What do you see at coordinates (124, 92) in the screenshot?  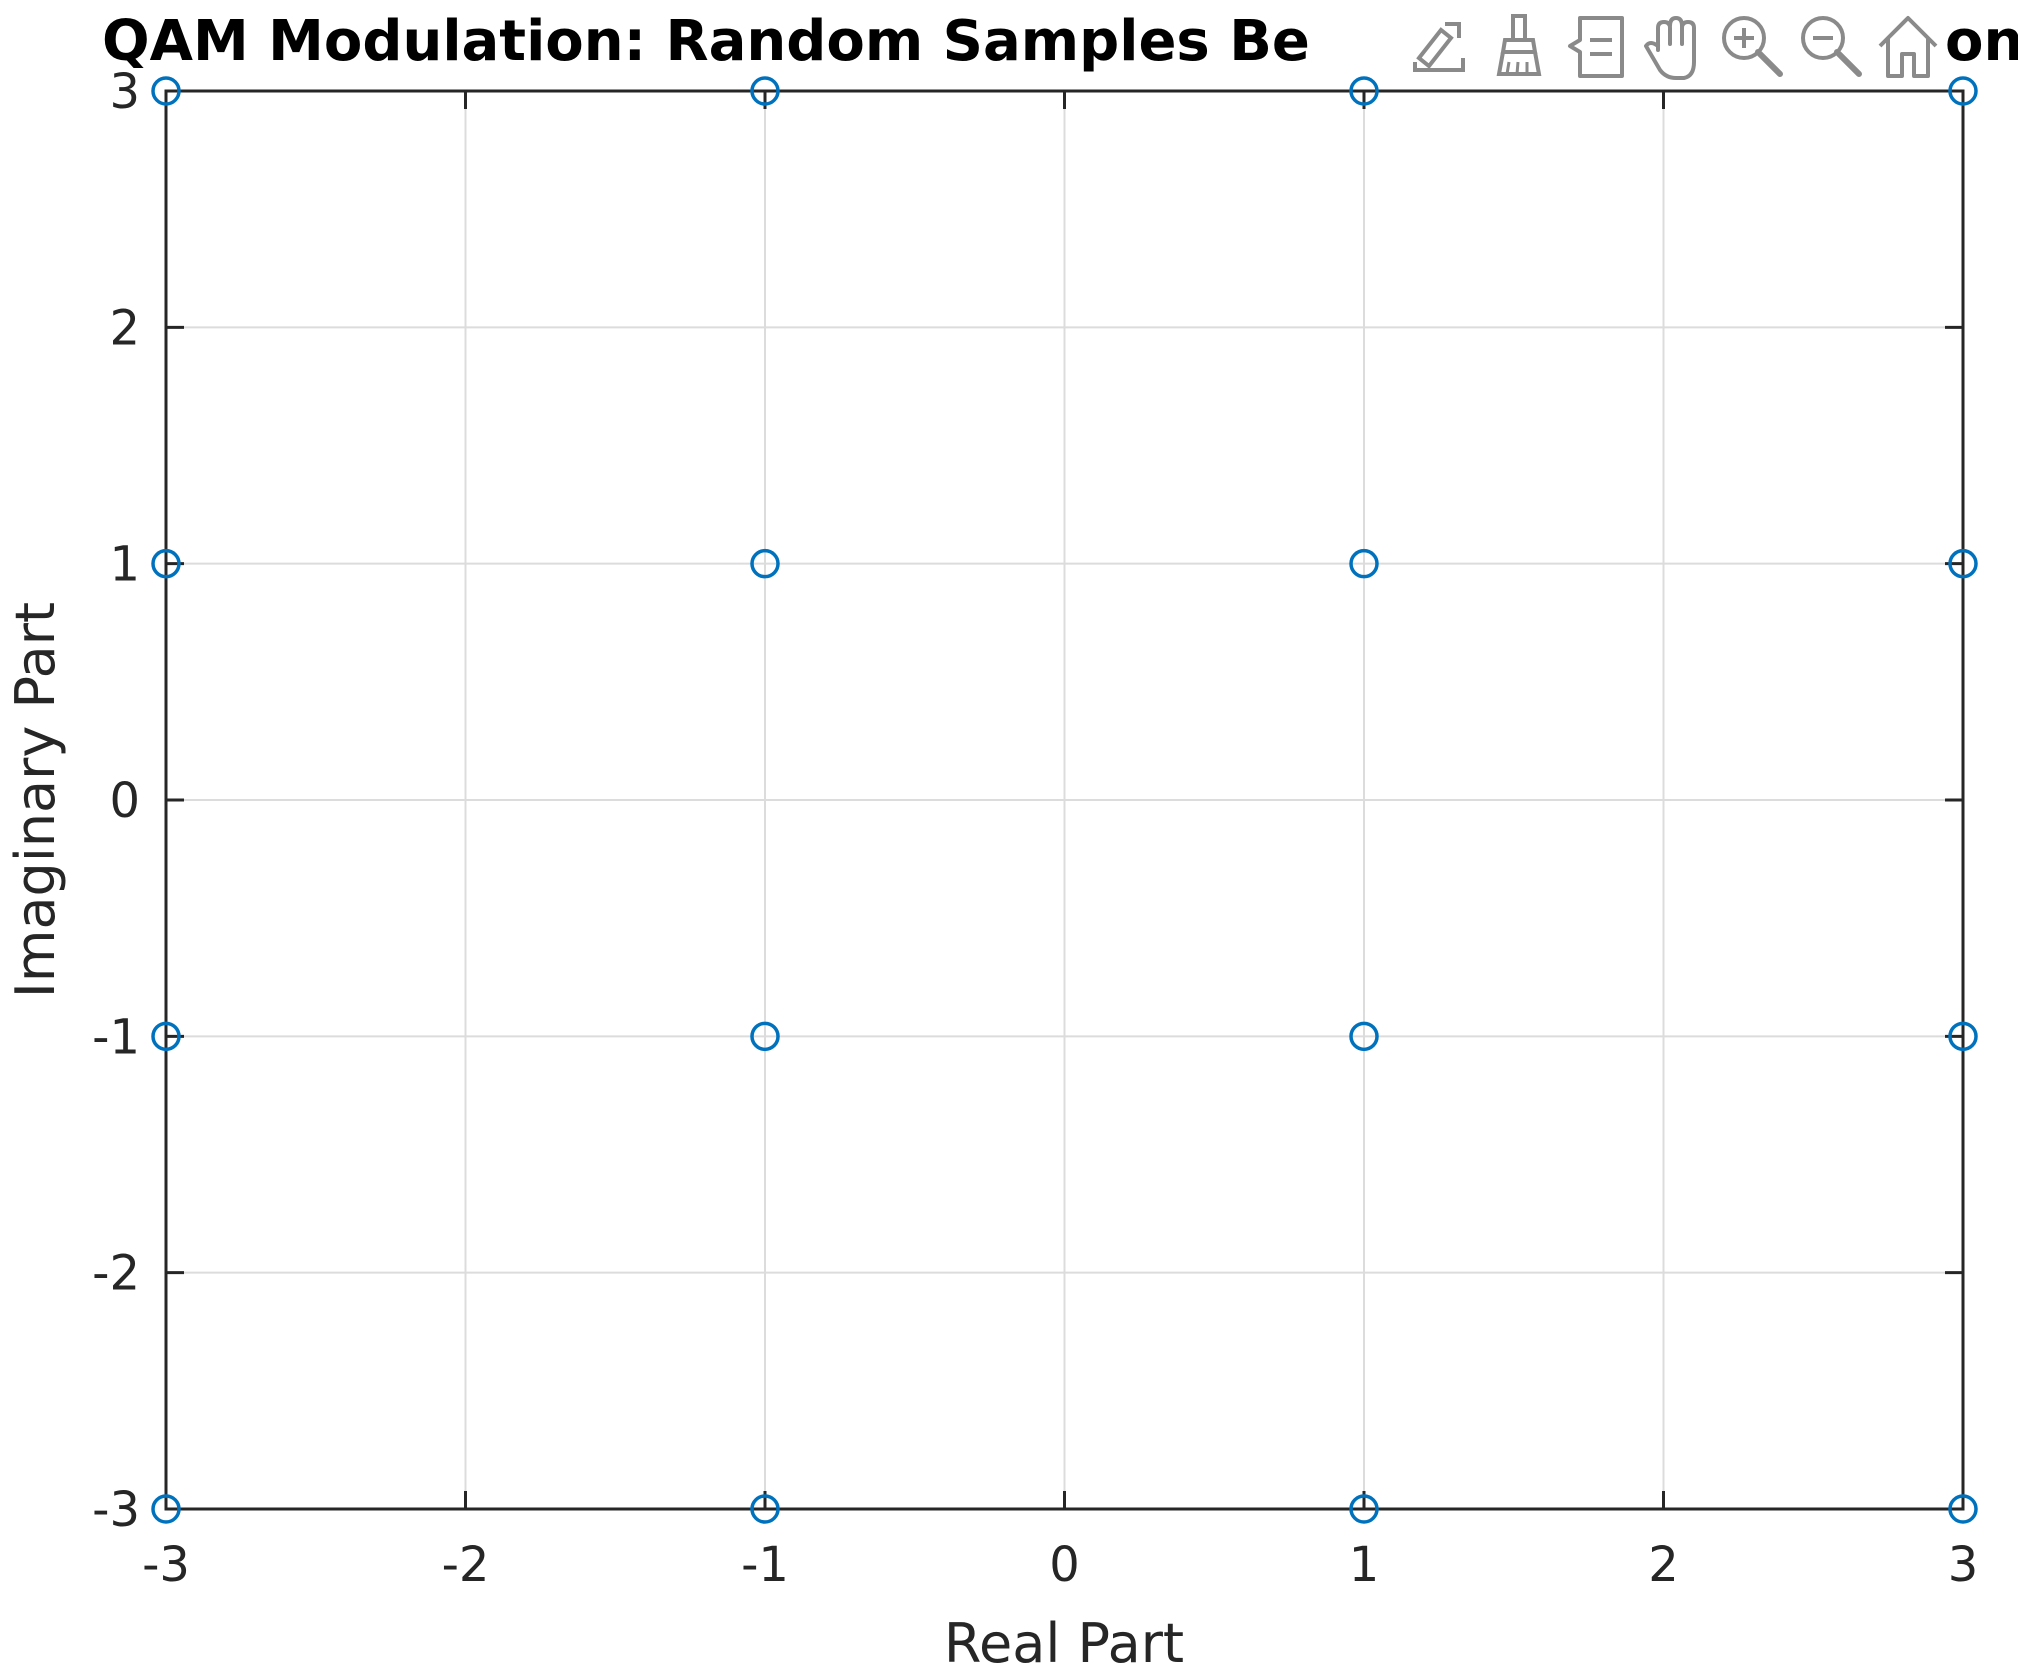 I see `y-tick-label: 3` at bounding box center [124, 92].